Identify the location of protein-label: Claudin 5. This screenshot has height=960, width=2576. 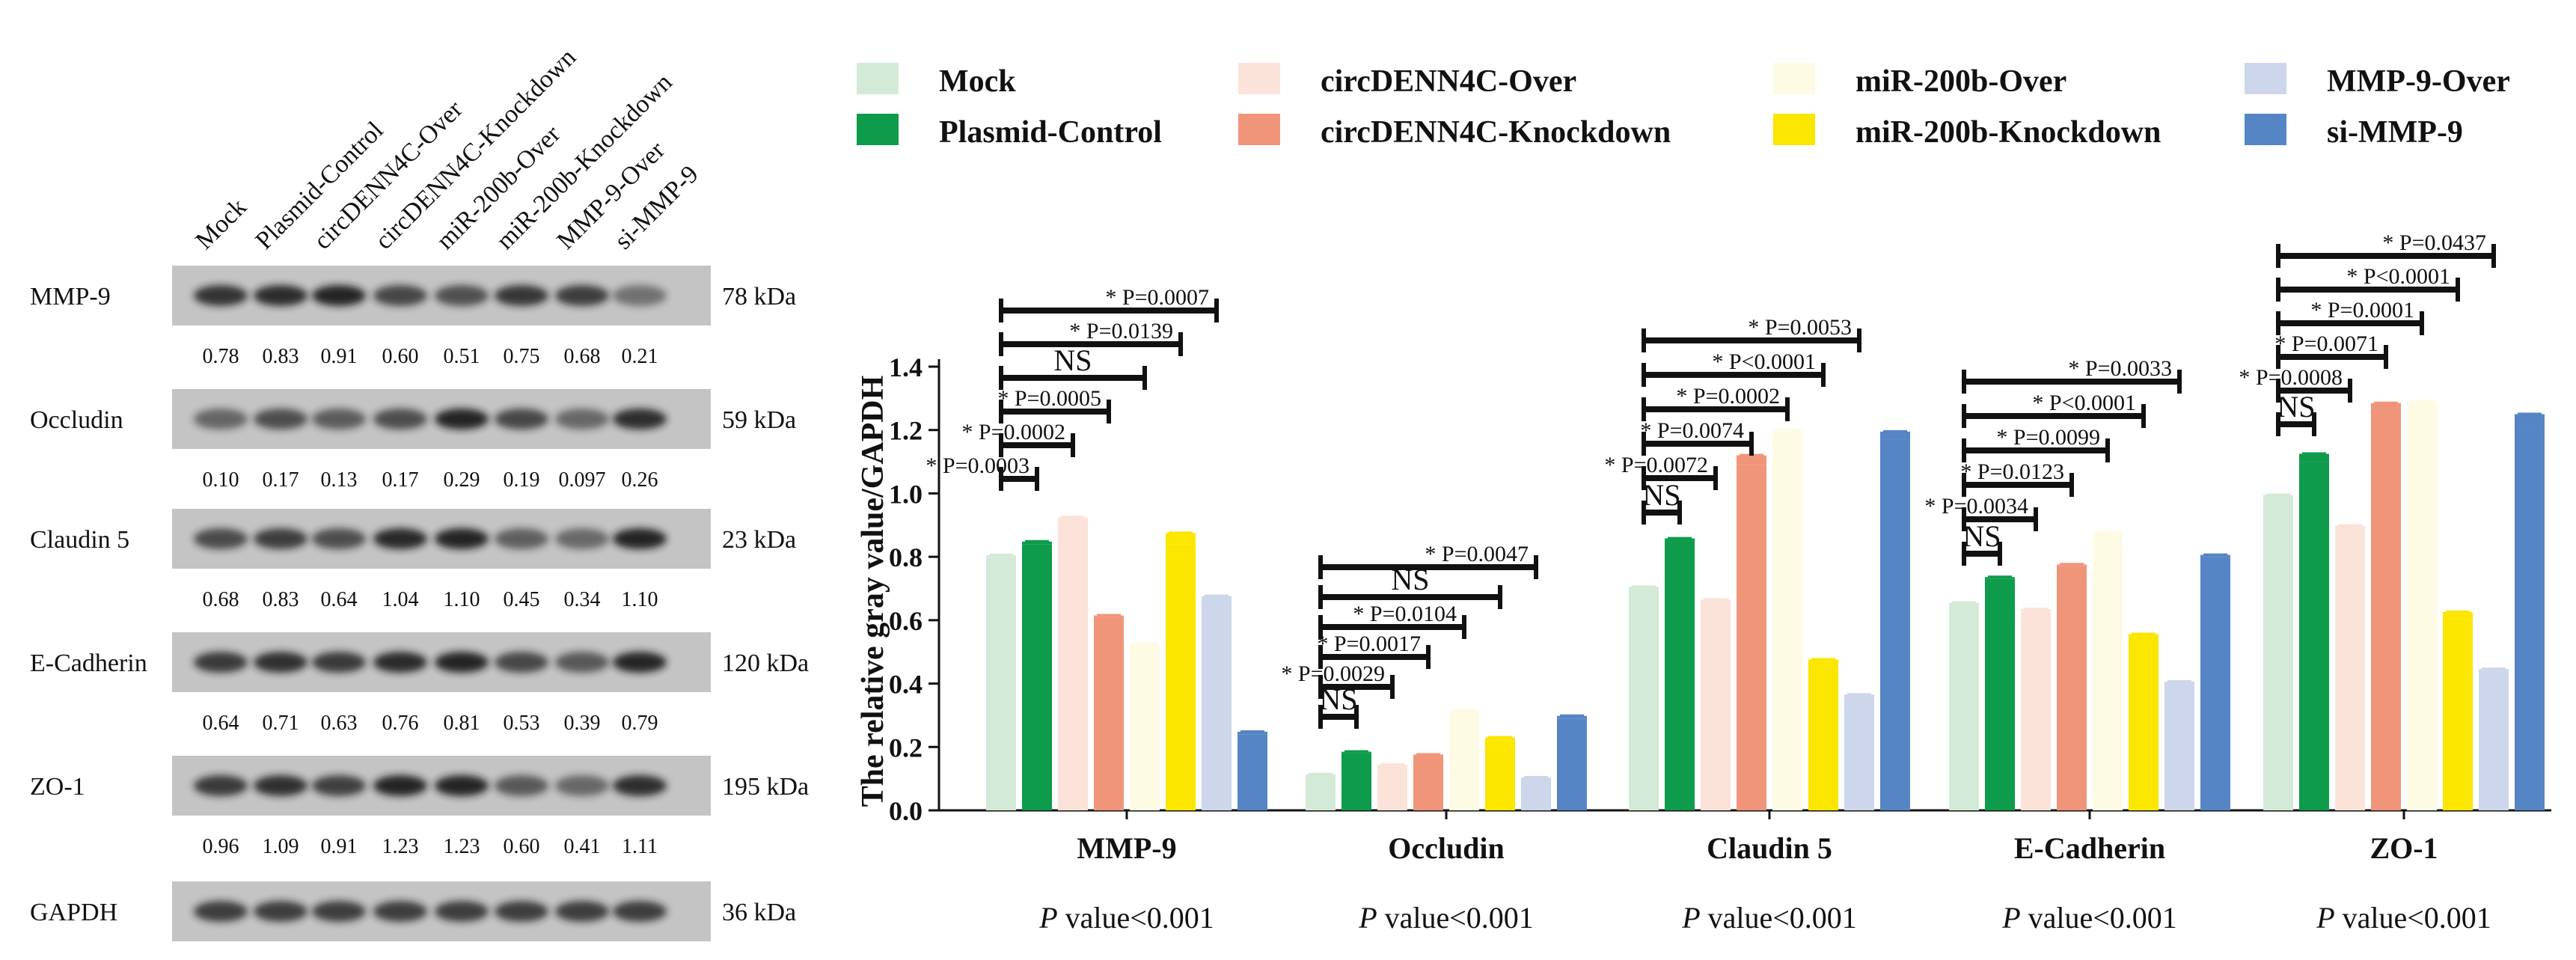
(79, 540).